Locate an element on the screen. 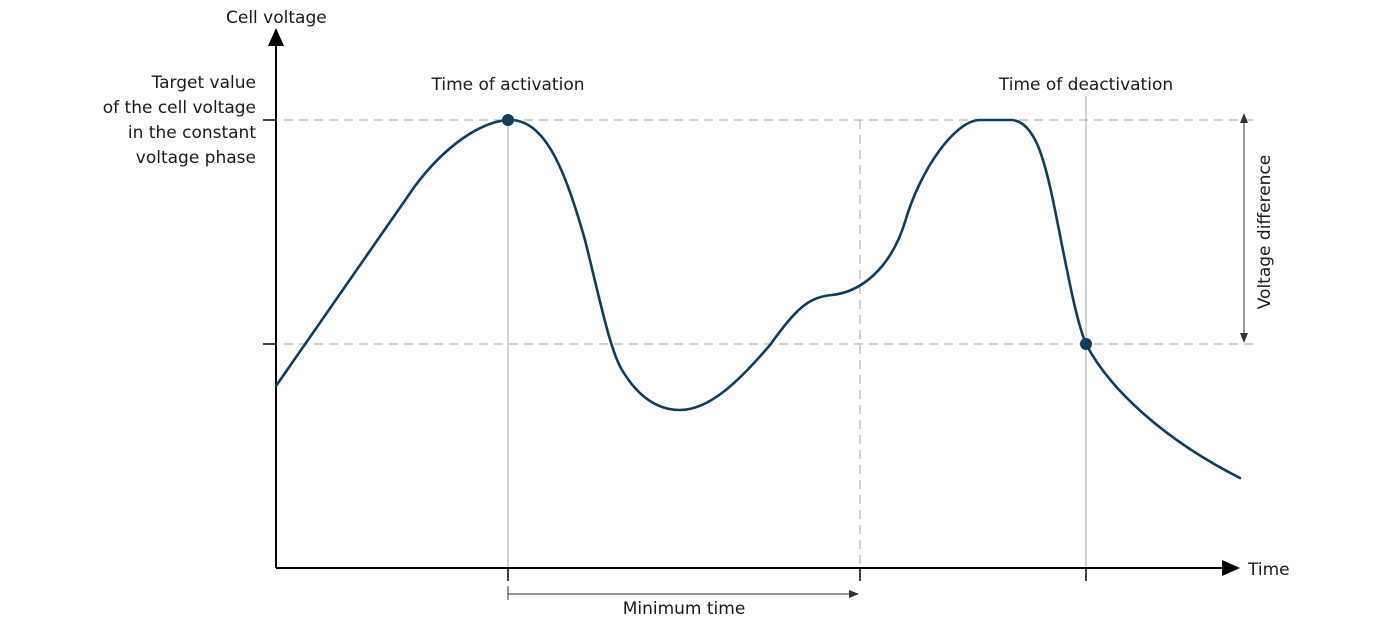  y-axis-arrowhead is located at coordinates (276, 37).